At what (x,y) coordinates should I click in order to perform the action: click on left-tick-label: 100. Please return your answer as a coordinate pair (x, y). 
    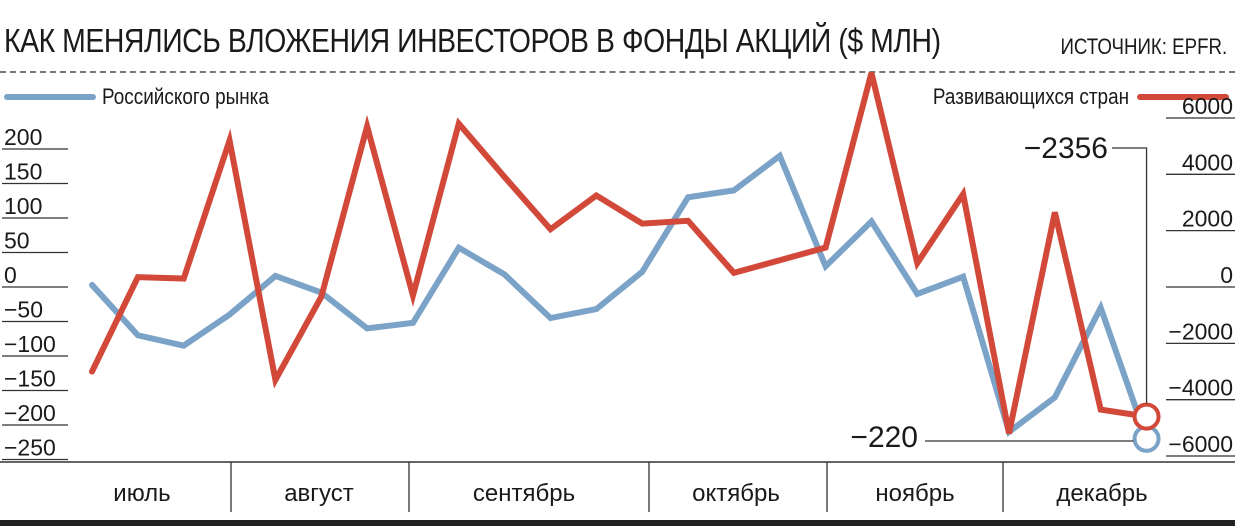
    Looking at the image, I should click on (23, 206).